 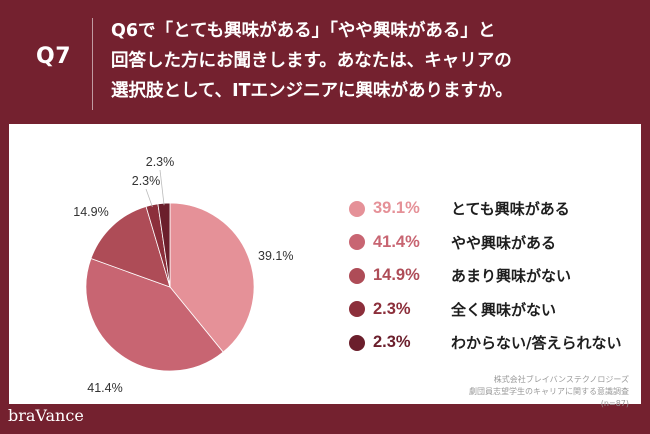 What do you see at coordinates (536, 343) in the screenshot?
I see `legend-label: わからない/答えられない` at bounding box center [536, 343].